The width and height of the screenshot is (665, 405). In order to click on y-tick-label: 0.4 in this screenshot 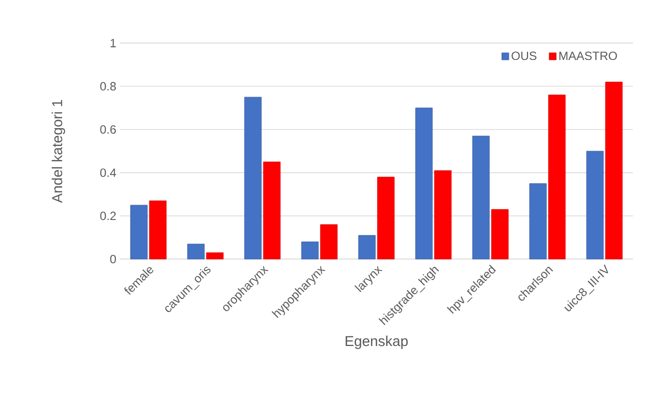, I will do `click(108, 172)`.